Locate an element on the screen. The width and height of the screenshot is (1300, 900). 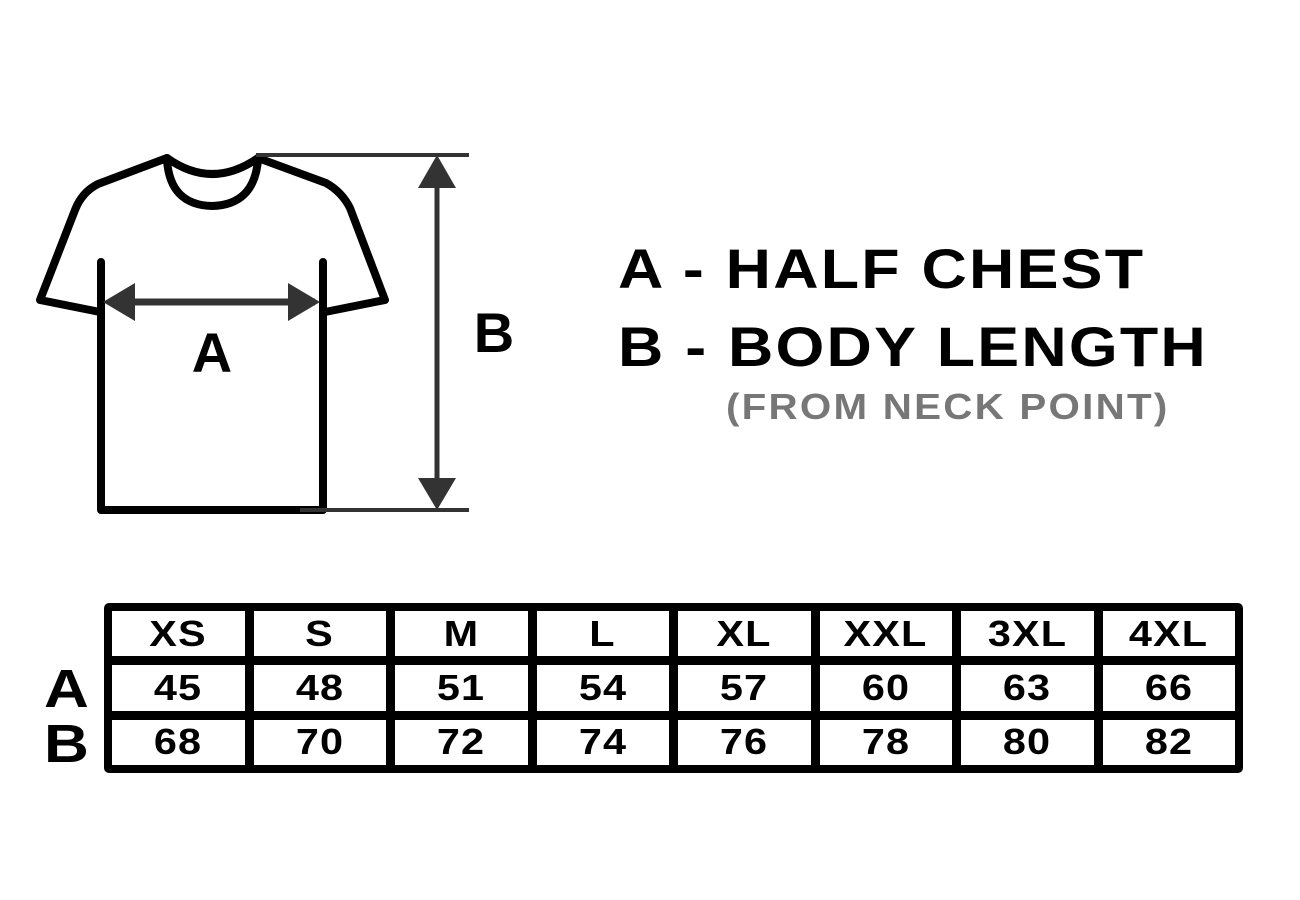
measurement-cell: 51 is located at coordinates (461, 688).